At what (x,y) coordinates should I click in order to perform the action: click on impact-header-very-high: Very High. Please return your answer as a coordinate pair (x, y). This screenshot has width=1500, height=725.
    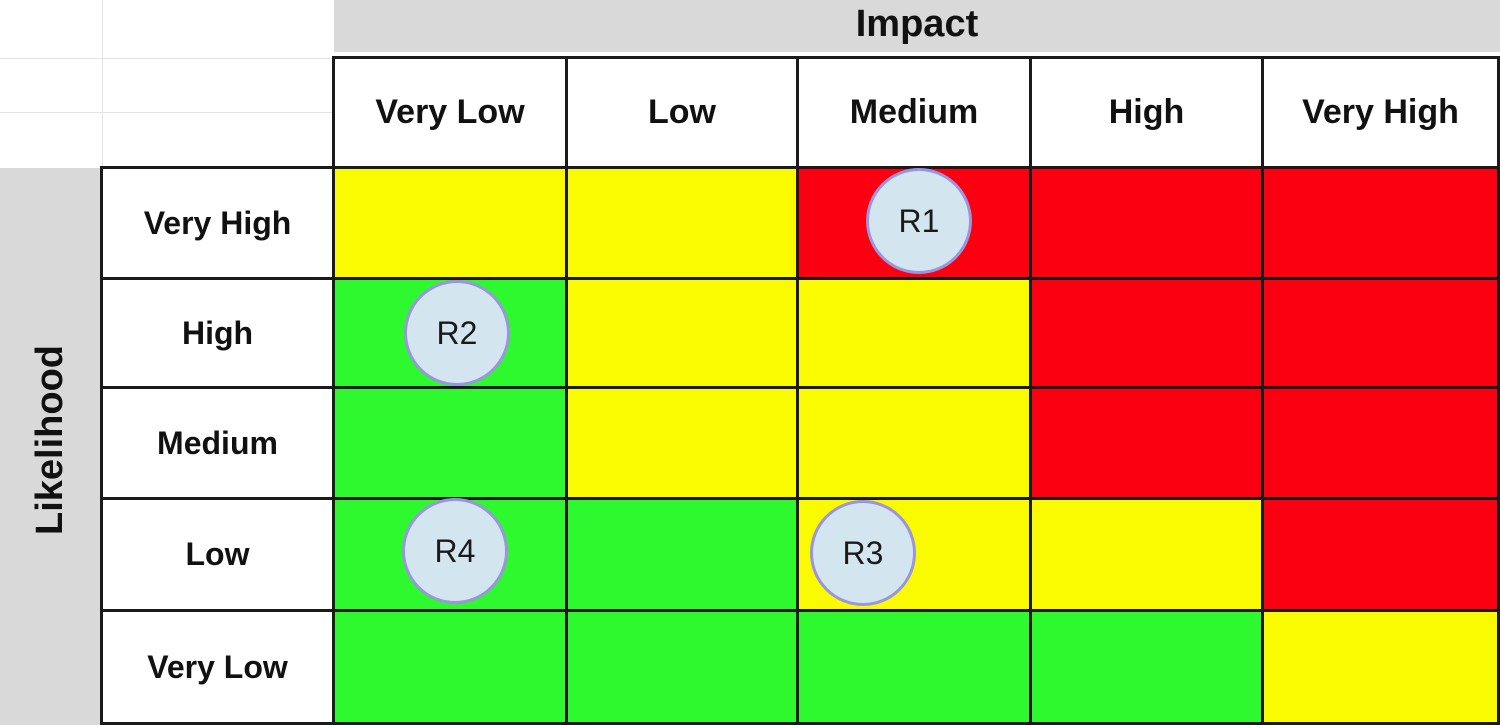
    Looking at the image, I should click on (1380, 112).